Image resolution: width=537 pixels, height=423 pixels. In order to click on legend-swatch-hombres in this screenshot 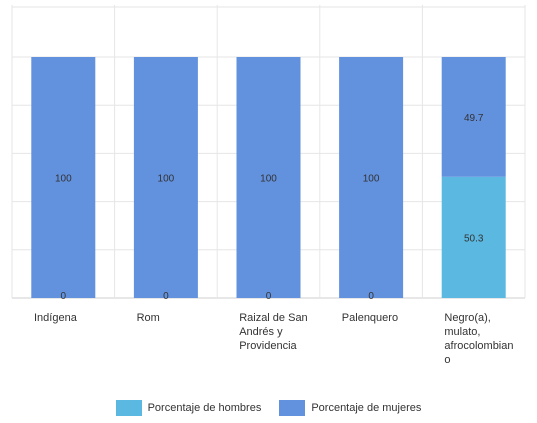, I will do `click(128, 408)`.